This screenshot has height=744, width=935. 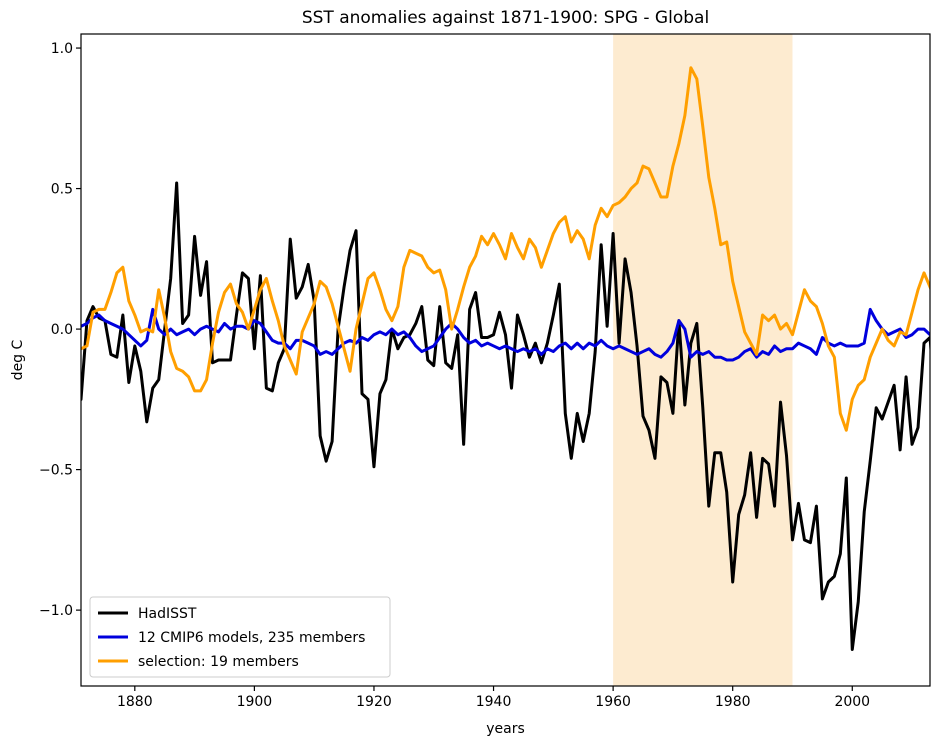 What do you see at coordinates (218, 662) in the screenshot?
I see `legend-label: selection: 19 members` at bounding box center [218, 662].